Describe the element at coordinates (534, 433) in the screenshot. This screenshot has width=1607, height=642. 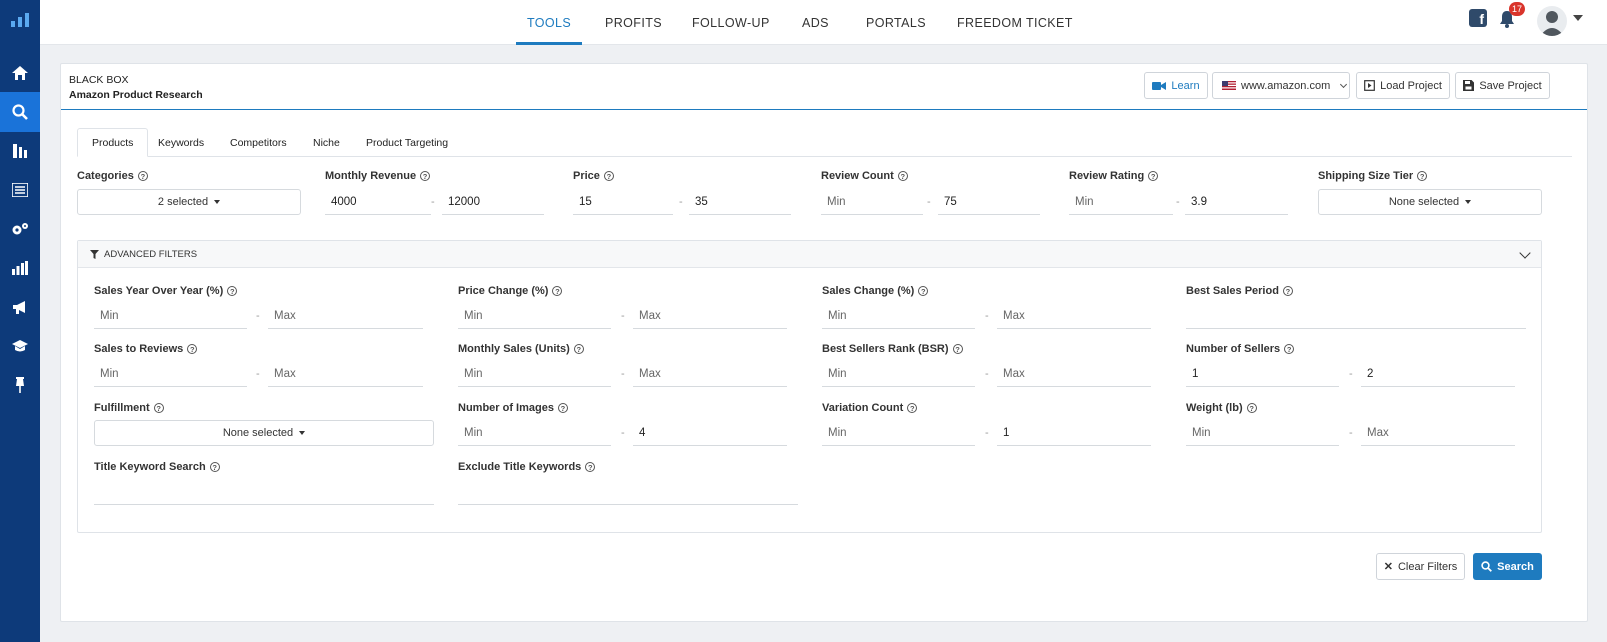
I see `number-of-images-min: Min` at that location.